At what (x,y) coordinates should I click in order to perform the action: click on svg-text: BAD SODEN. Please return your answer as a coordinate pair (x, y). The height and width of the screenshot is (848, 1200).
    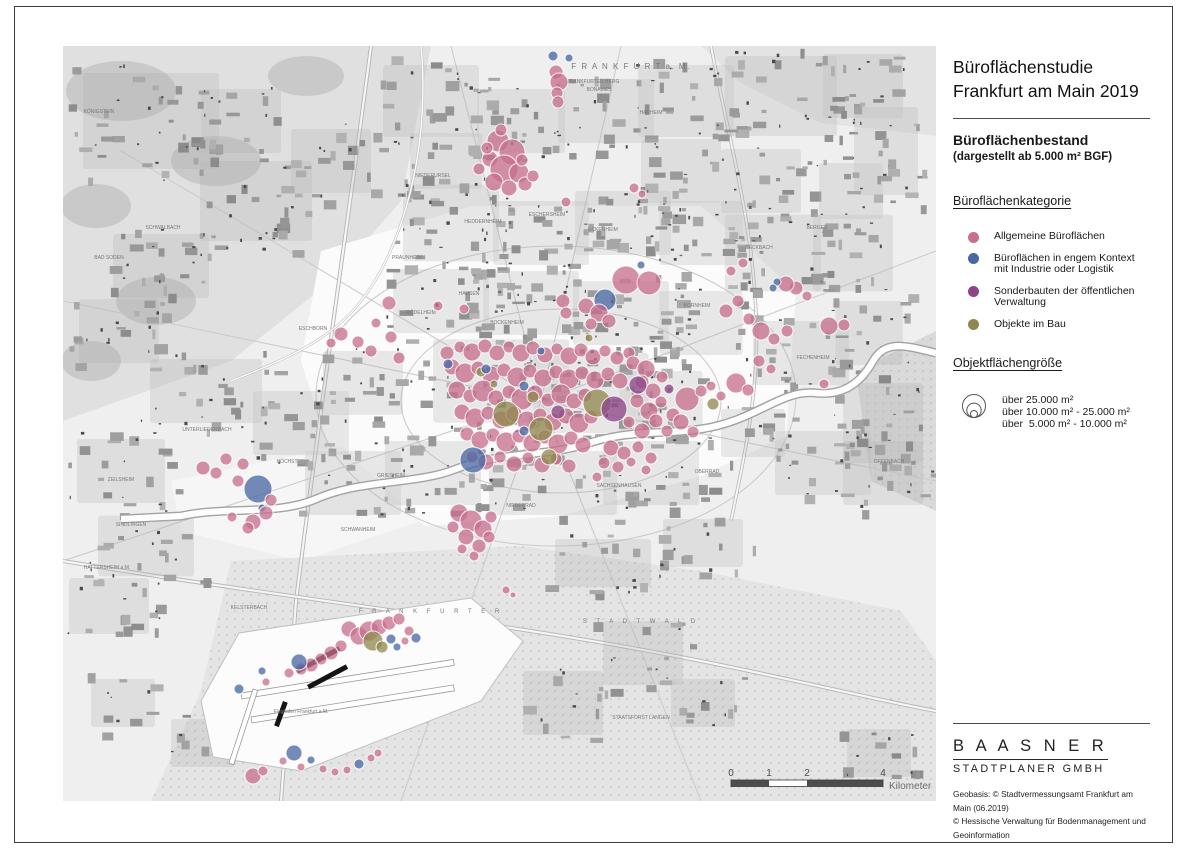
    Looking at the image, I should click on (109, 258).